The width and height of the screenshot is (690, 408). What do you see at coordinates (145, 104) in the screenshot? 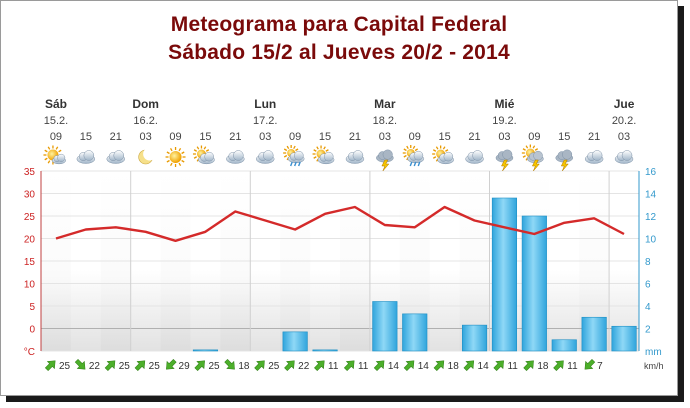
I see `day-label: Dom` at bounding box center [145, 104].